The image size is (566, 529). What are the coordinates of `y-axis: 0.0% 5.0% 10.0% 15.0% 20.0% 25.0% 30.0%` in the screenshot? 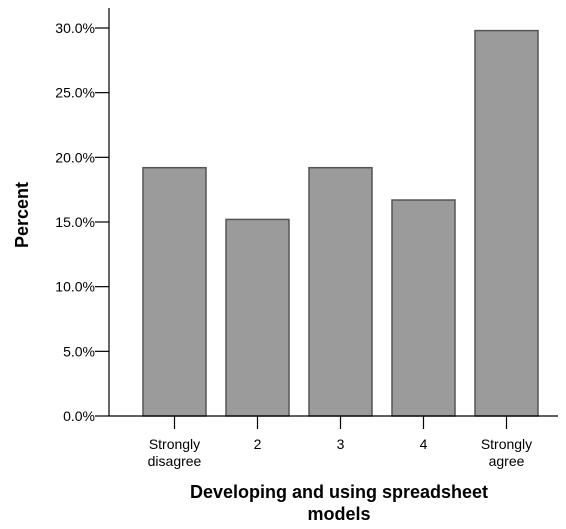 It's located at (82, 216).